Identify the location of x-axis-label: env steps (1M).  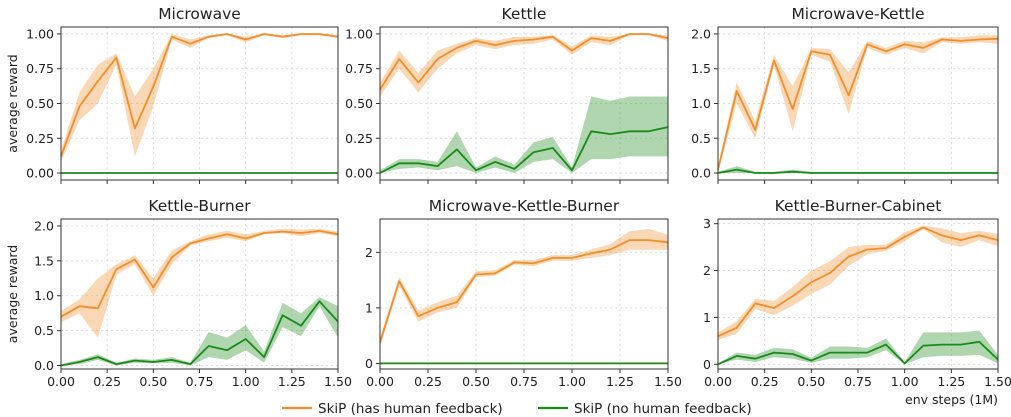
(951, 399).